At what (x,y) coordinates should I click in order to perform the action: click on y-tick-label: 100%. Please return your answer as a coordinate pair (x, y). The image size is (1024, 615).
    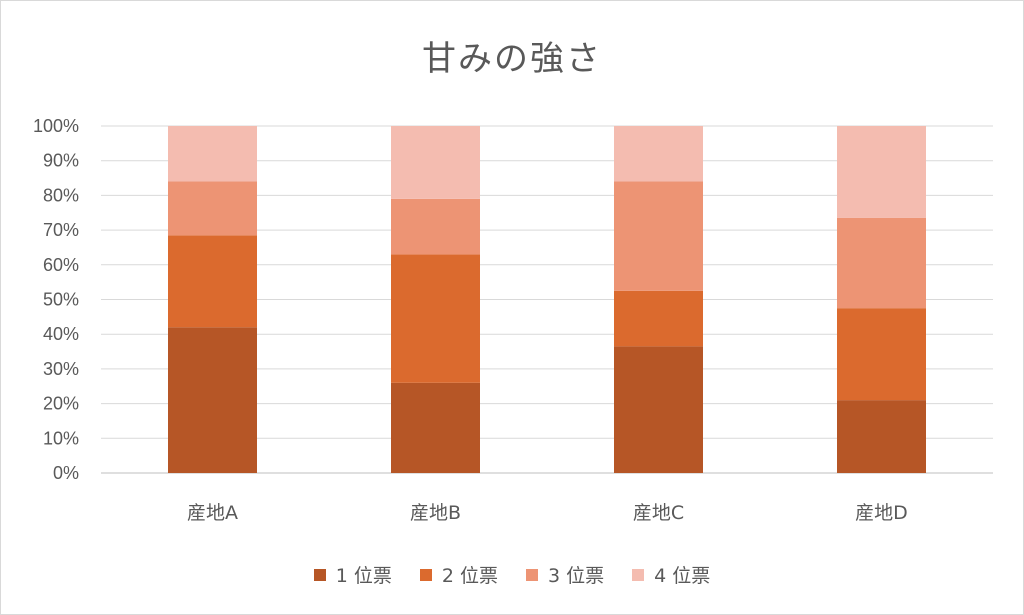
    Looking at the image, I should click on (56, 126).